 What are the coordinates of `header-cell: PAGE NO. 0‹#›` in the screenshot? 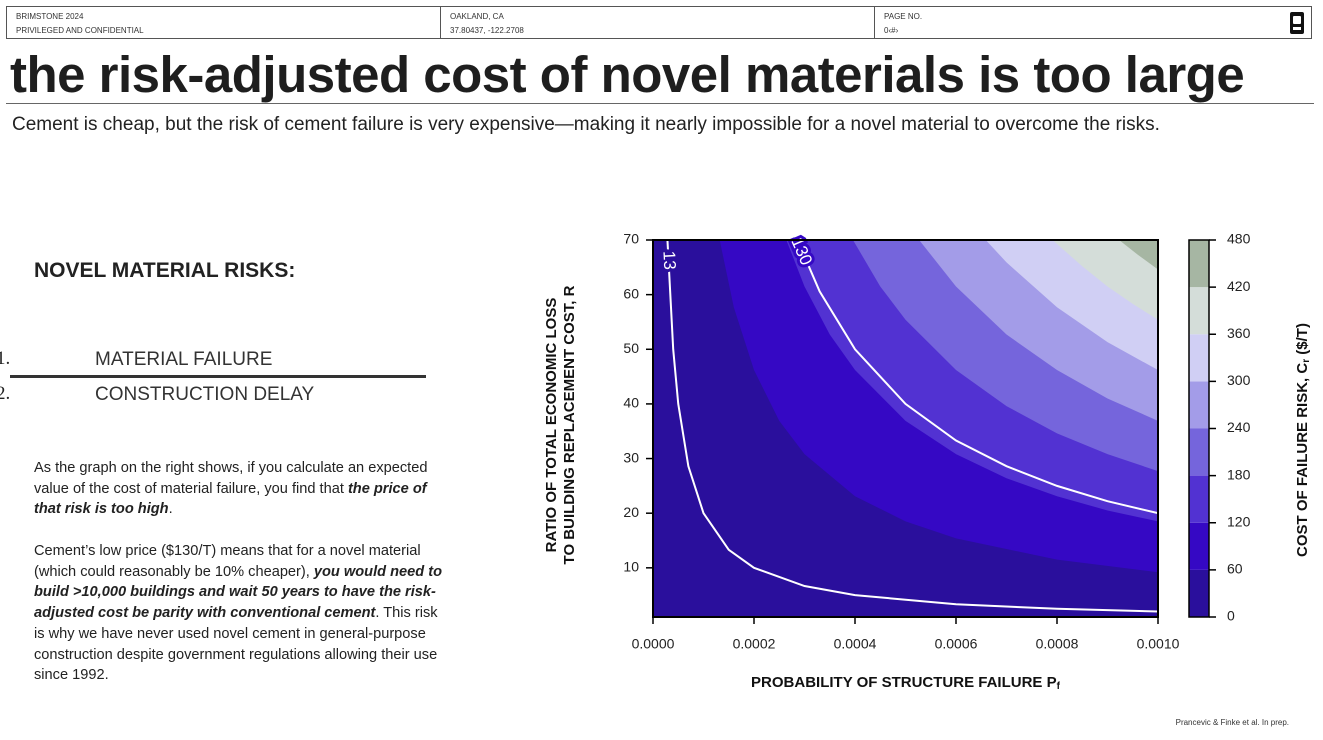 It's located at (1092, 22).